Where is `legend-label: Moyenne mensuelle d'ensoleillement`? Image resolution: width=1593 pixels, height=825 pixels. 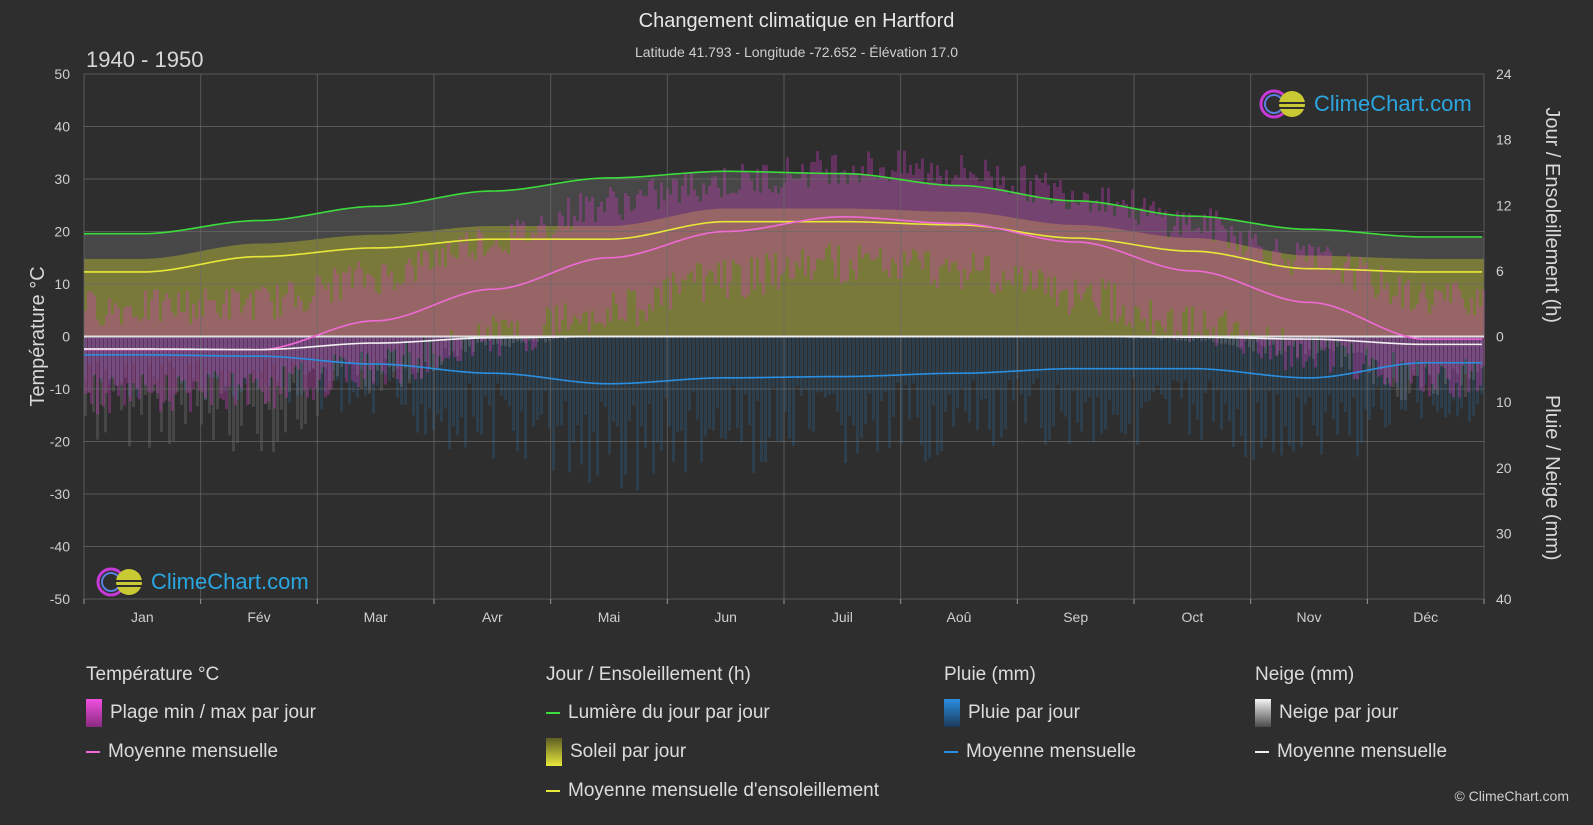
legend-label: Moyenne mensuelle d'ensoleillement is located at coordinates (723, 790).